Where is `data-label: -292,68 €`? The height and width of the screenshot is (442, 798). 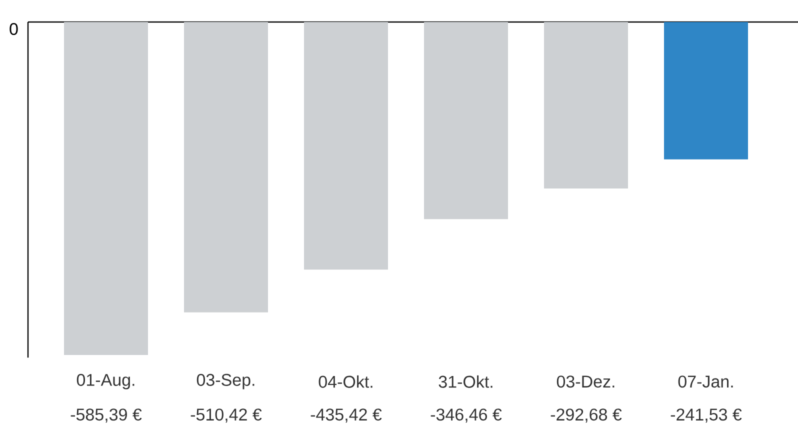
data-label: -292,68 € is located at coordinates (586, 415).